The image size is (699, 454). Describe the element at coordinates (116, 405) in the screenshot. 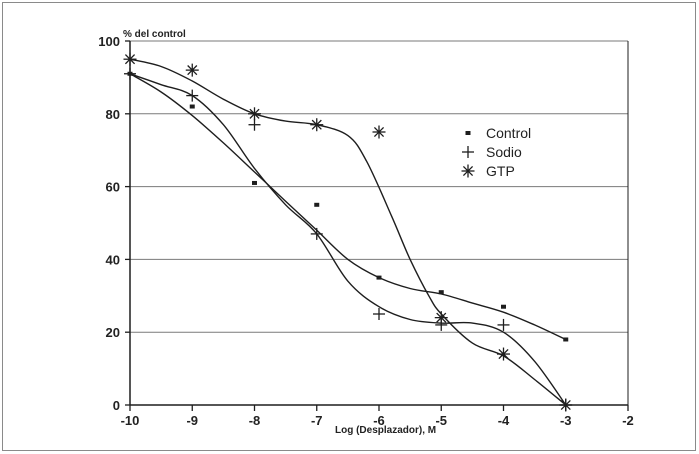

I see `y-tick-label: 0` at that location.